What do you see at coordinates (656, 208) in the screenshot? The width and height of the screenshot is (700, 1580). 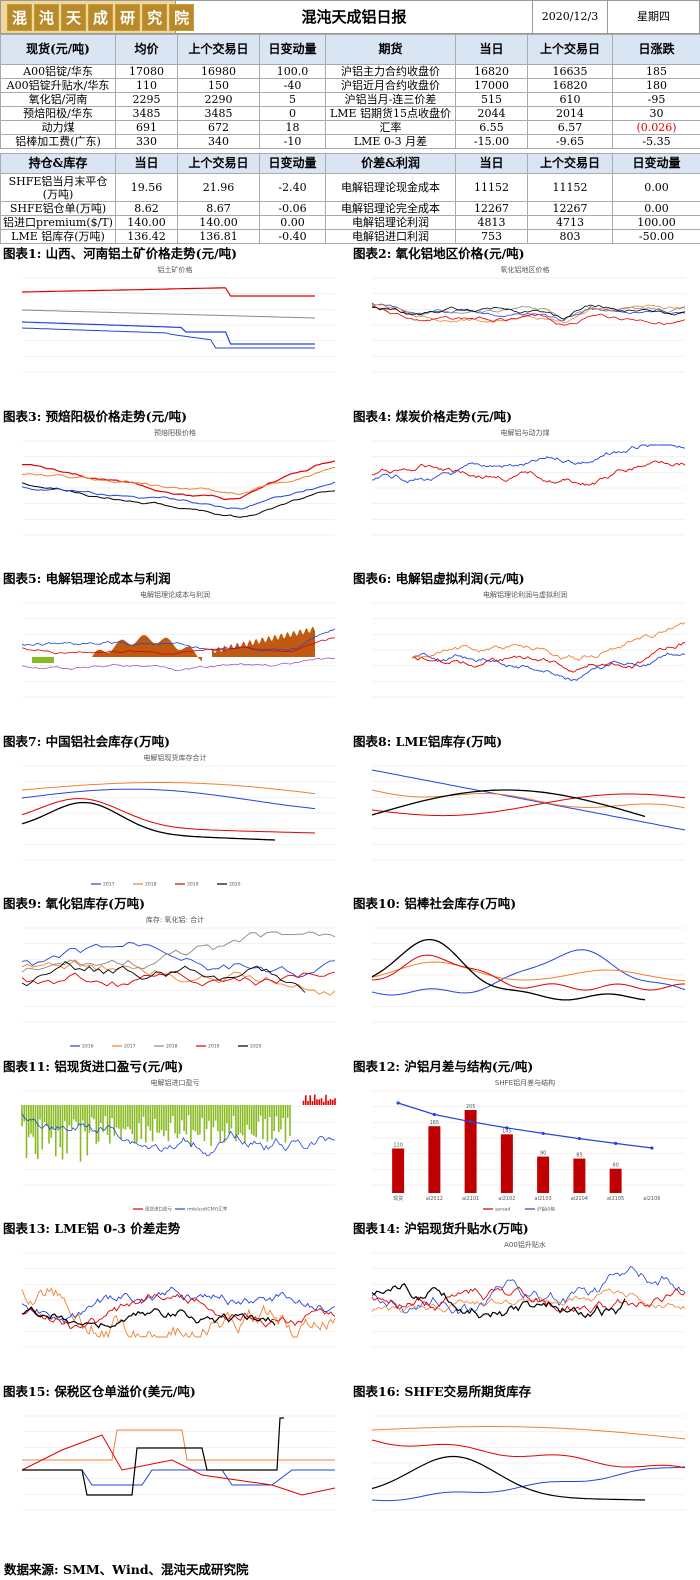 I see `table-cell: 0.00` at bounding box center [656, 208].